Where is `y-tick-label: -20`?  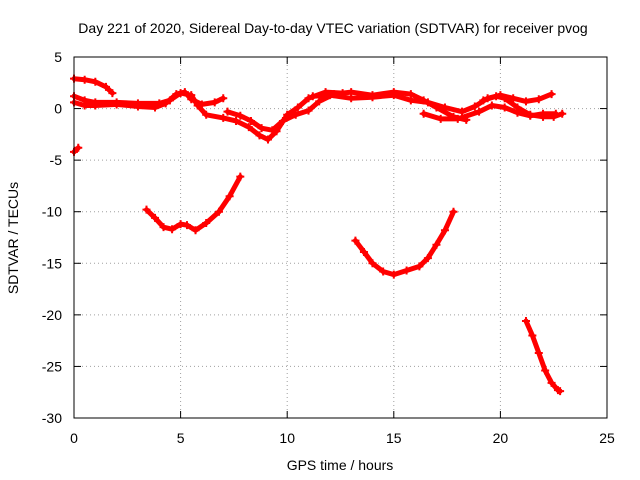 y-tick-label: -20 is located at coordinates (52, 315).